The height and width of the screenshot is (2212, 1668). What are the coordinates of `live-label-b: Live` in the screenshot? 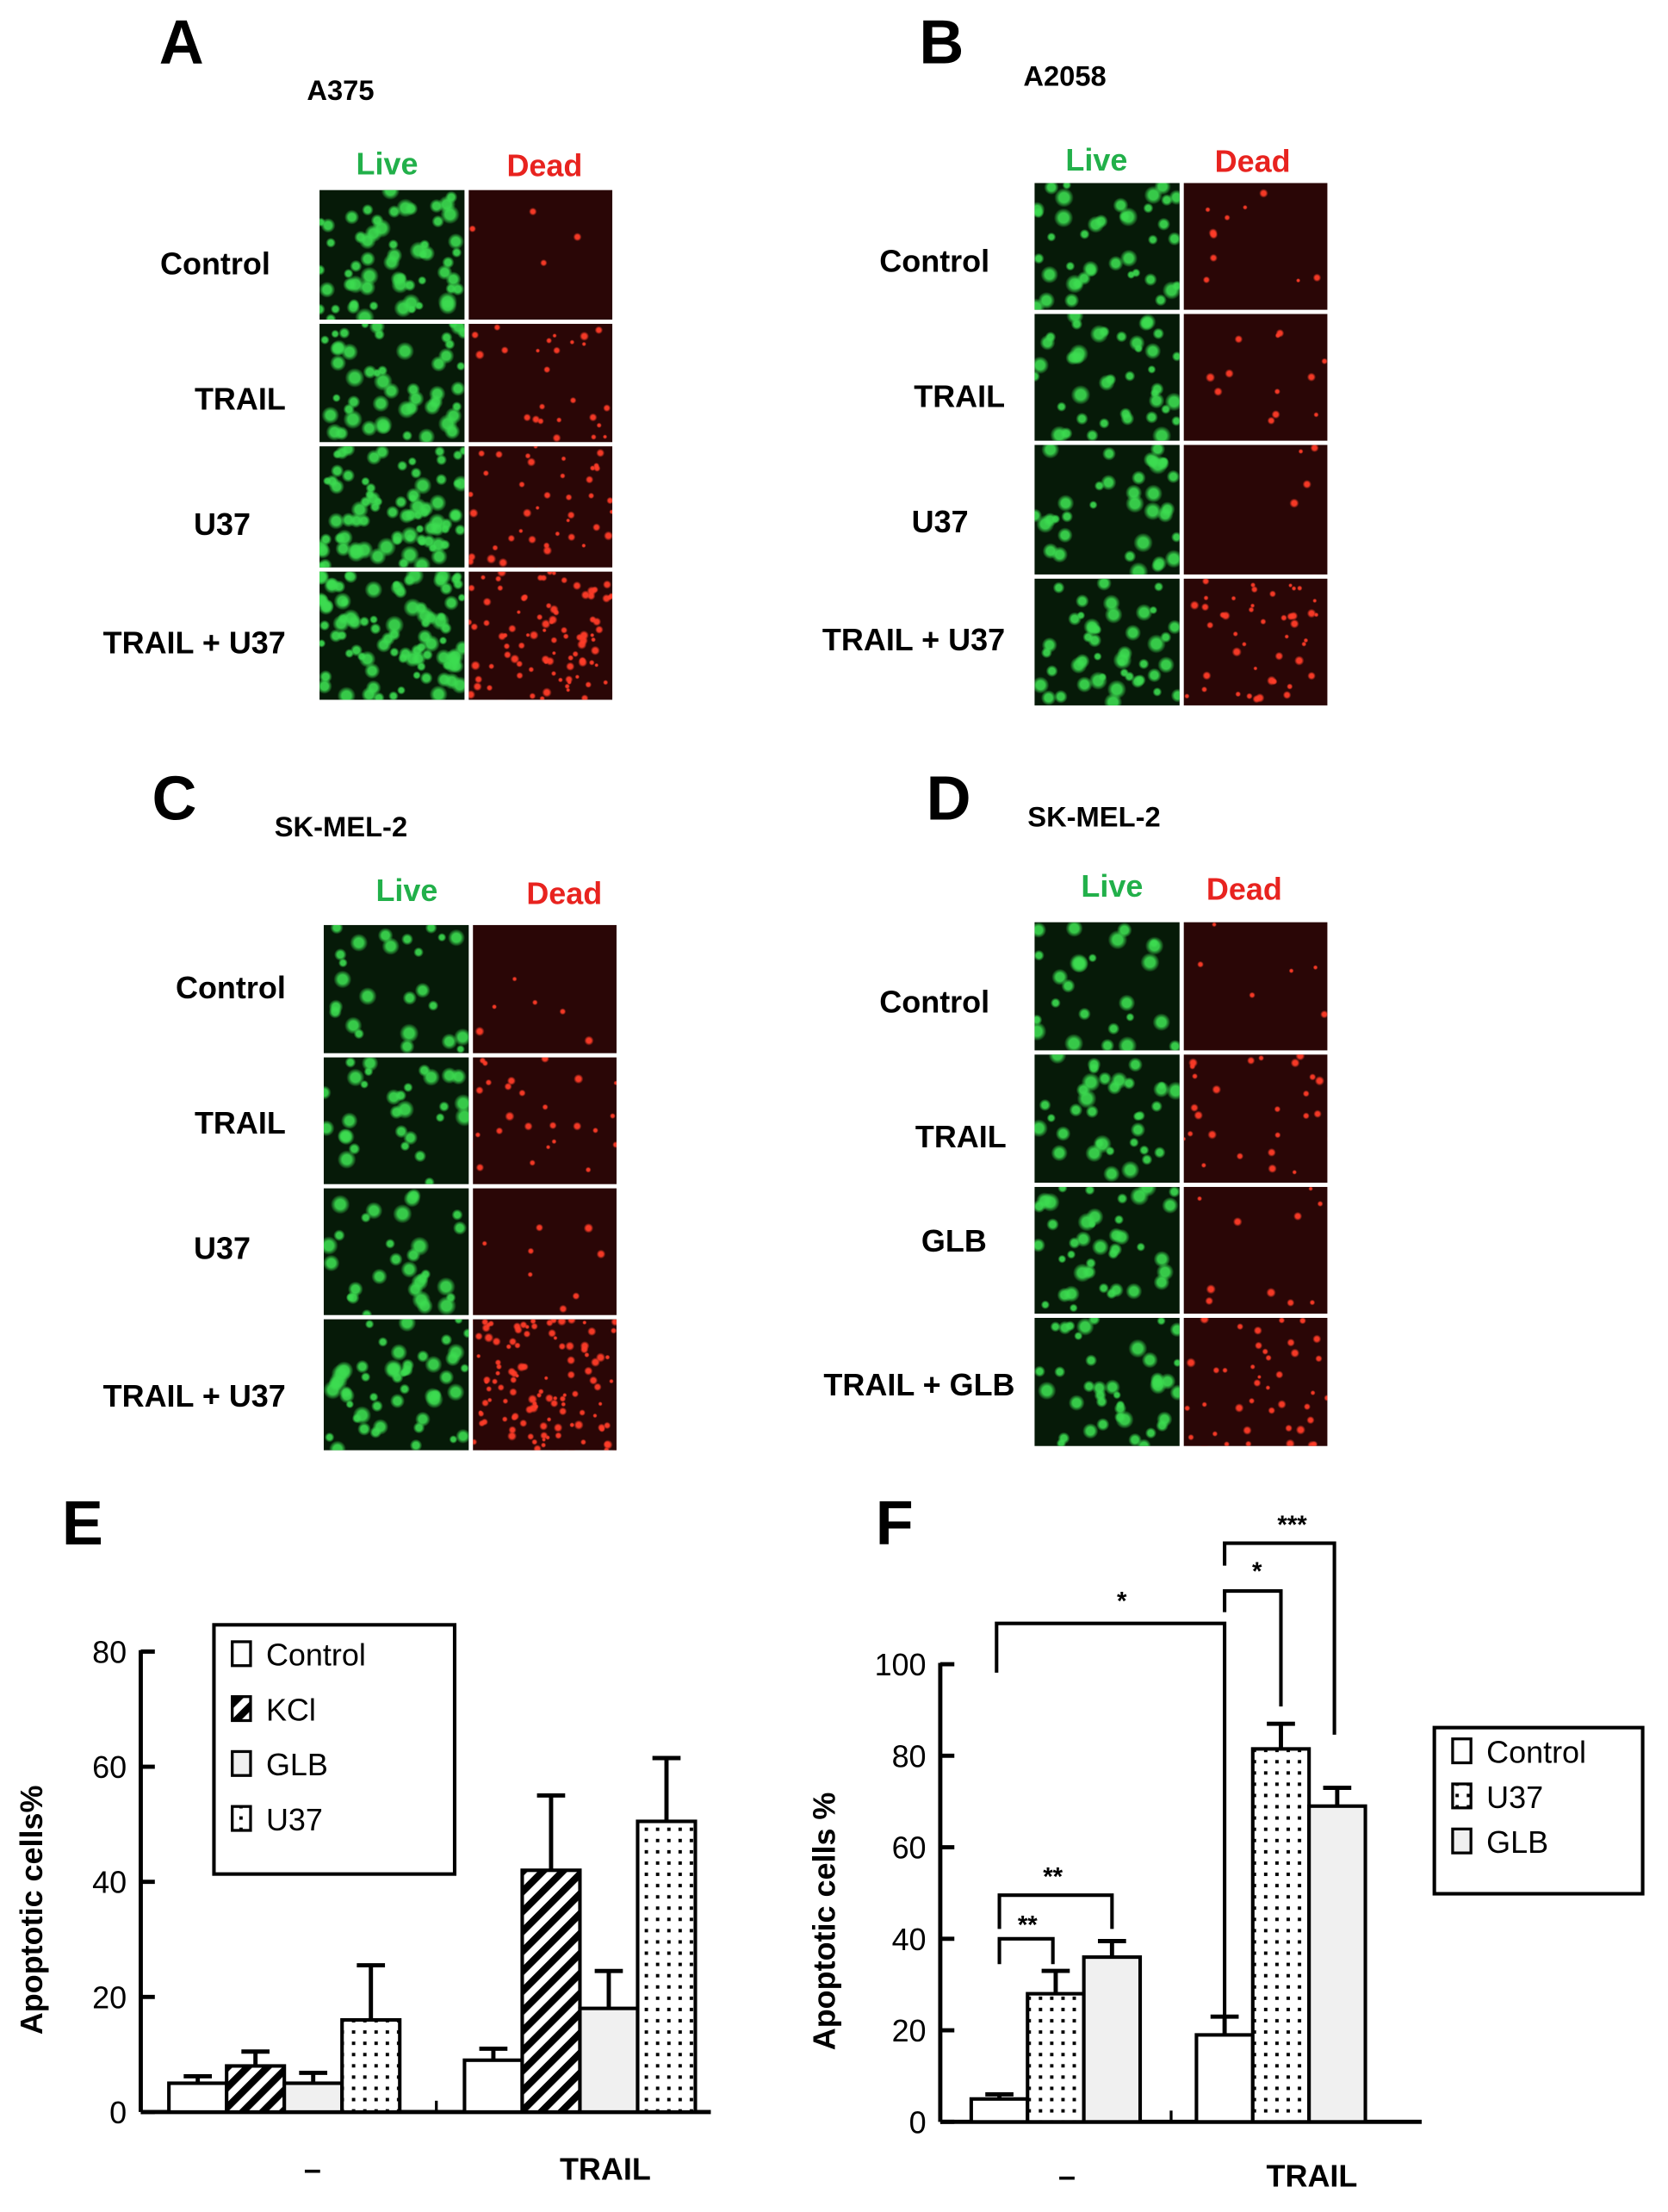 It's located at (1097, 159).